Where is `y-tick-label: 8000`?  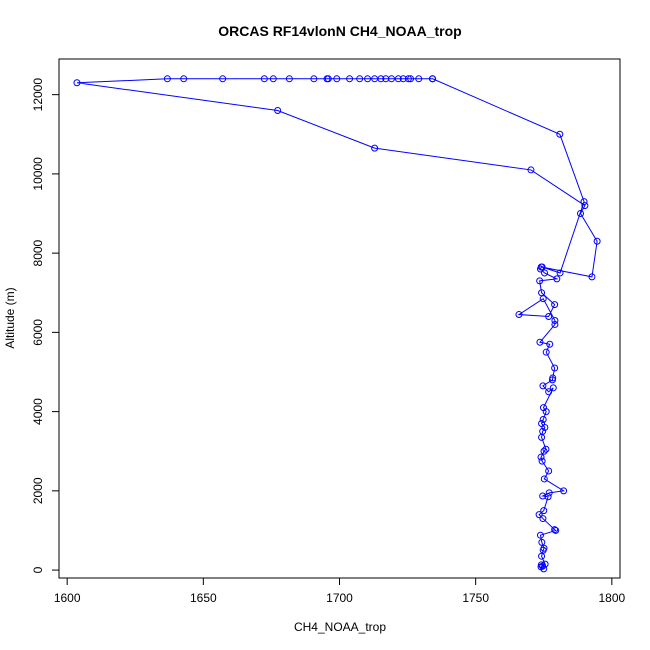
y-tick-label: 8000 is located at coordinates (38, 252).